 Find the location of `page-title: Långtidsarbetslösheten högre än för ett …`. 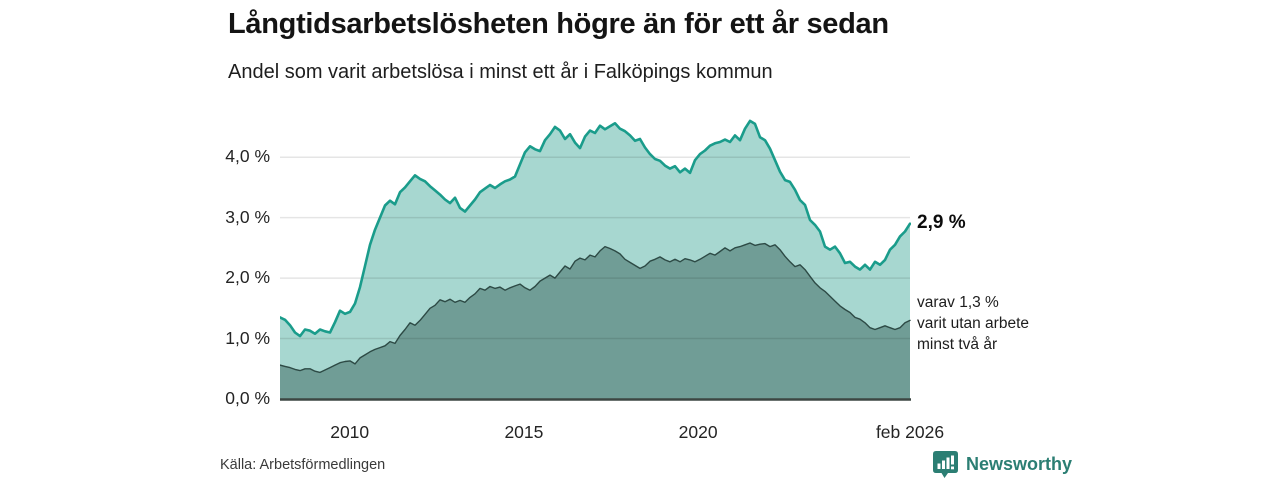

page-title: Långtidsarbetslösheten högre än för ett … is located at coordinates (558, 24).